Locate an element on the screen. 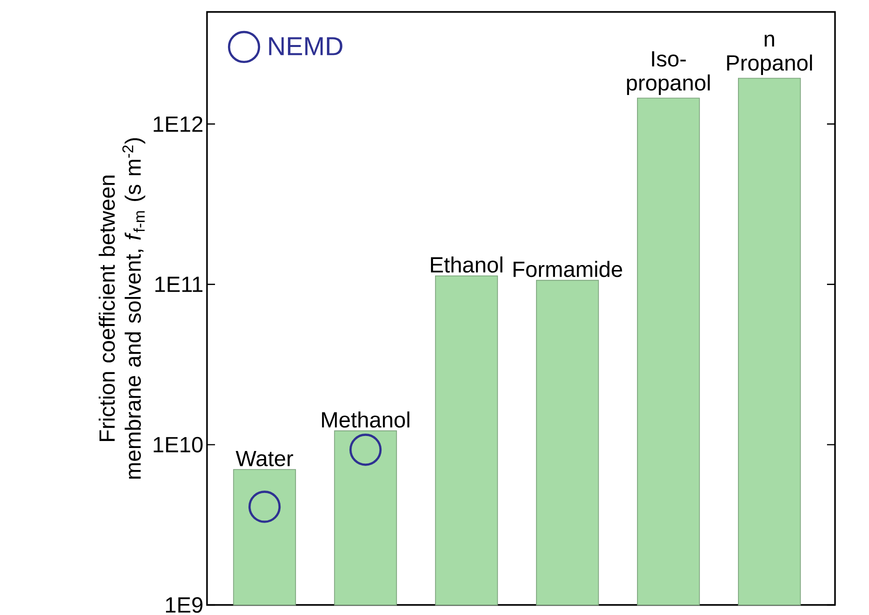 The height and width of the screenshot is (615, 869). y-tick-label: 1E9 is located at coordinates (184, 605).